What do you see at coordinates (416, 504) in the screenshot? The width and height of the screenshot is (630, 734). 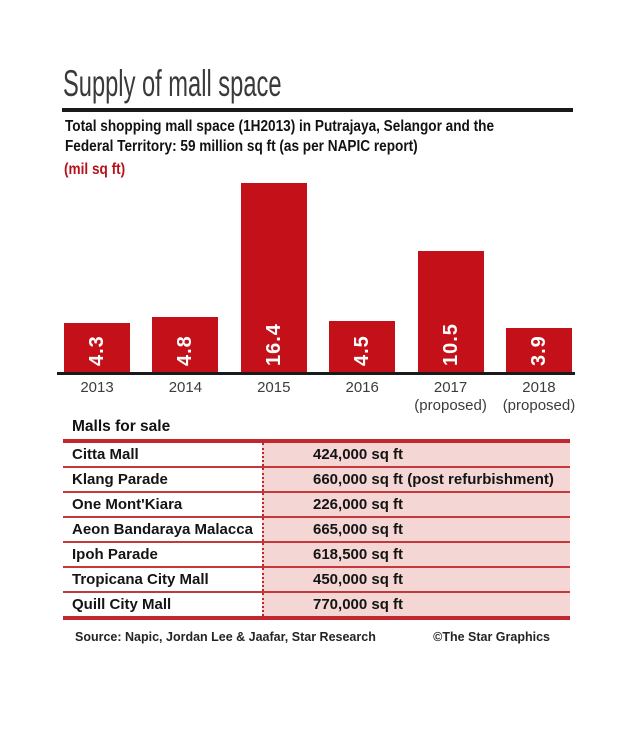 I see `mall-size-cell: 226,000 sq ft` at bounding box center [416, 504].